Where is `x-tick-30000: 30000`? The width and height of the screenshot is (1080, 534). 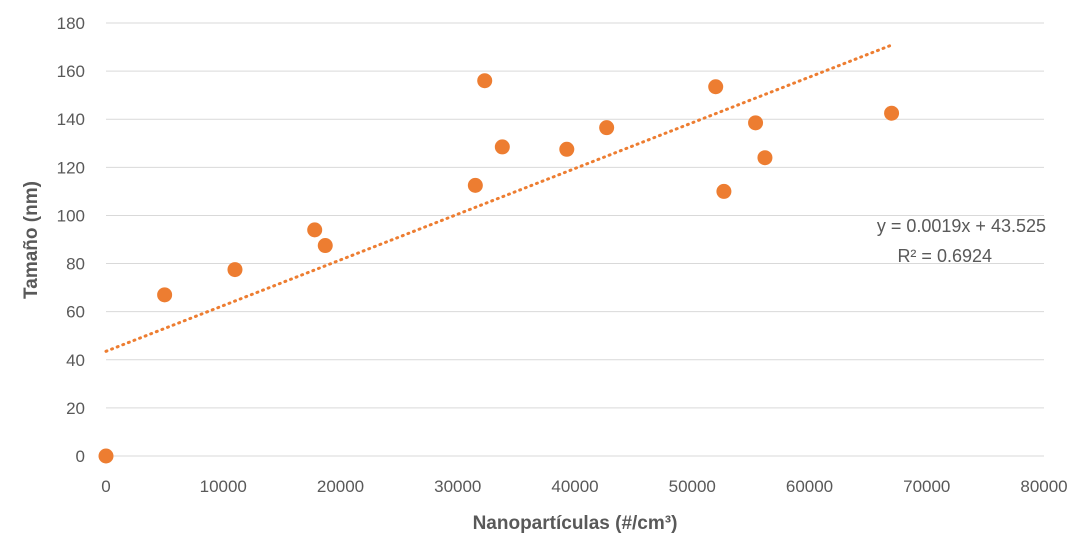 x-tick-30000: 30000 is located at coordinates (457, 486).